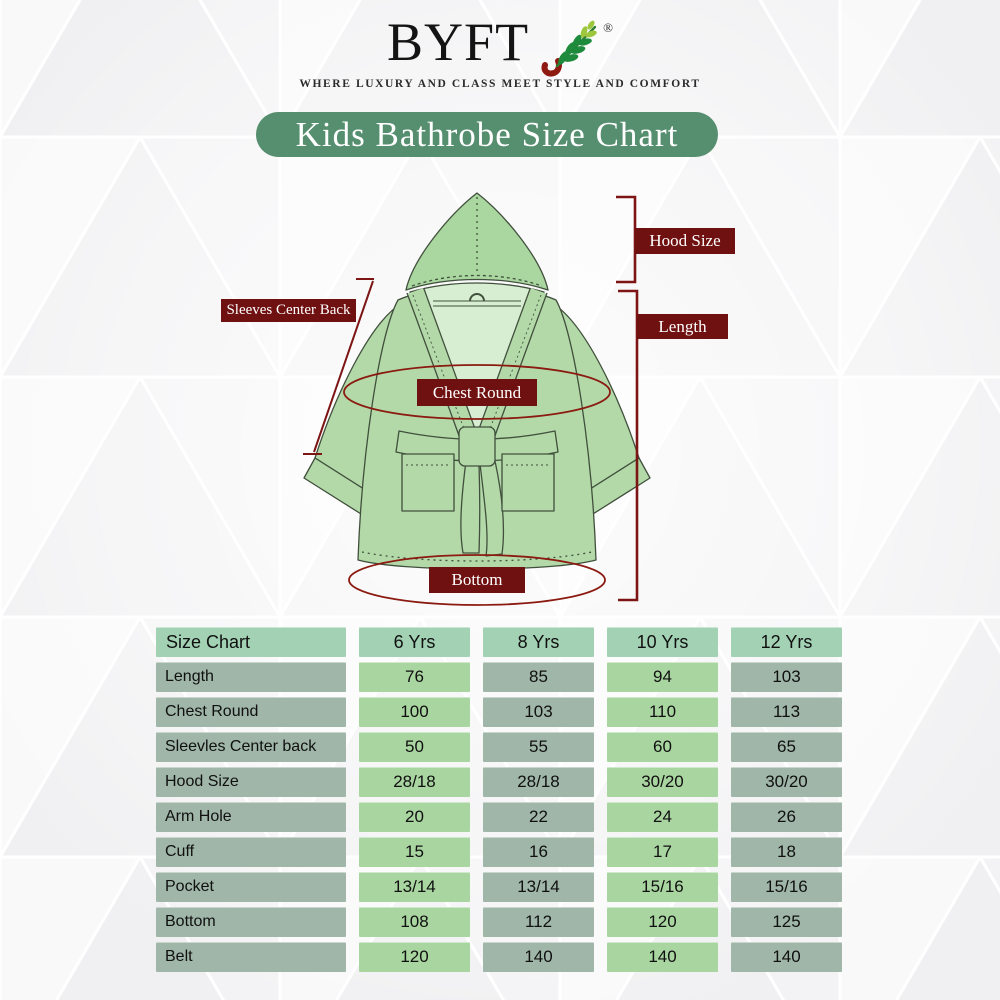 The height and width of the screenshot is (1000, 1000). Describe the element at coordinates (685, 241) in the screenshot. I see `hood-size-label: Hood Size` at that location.